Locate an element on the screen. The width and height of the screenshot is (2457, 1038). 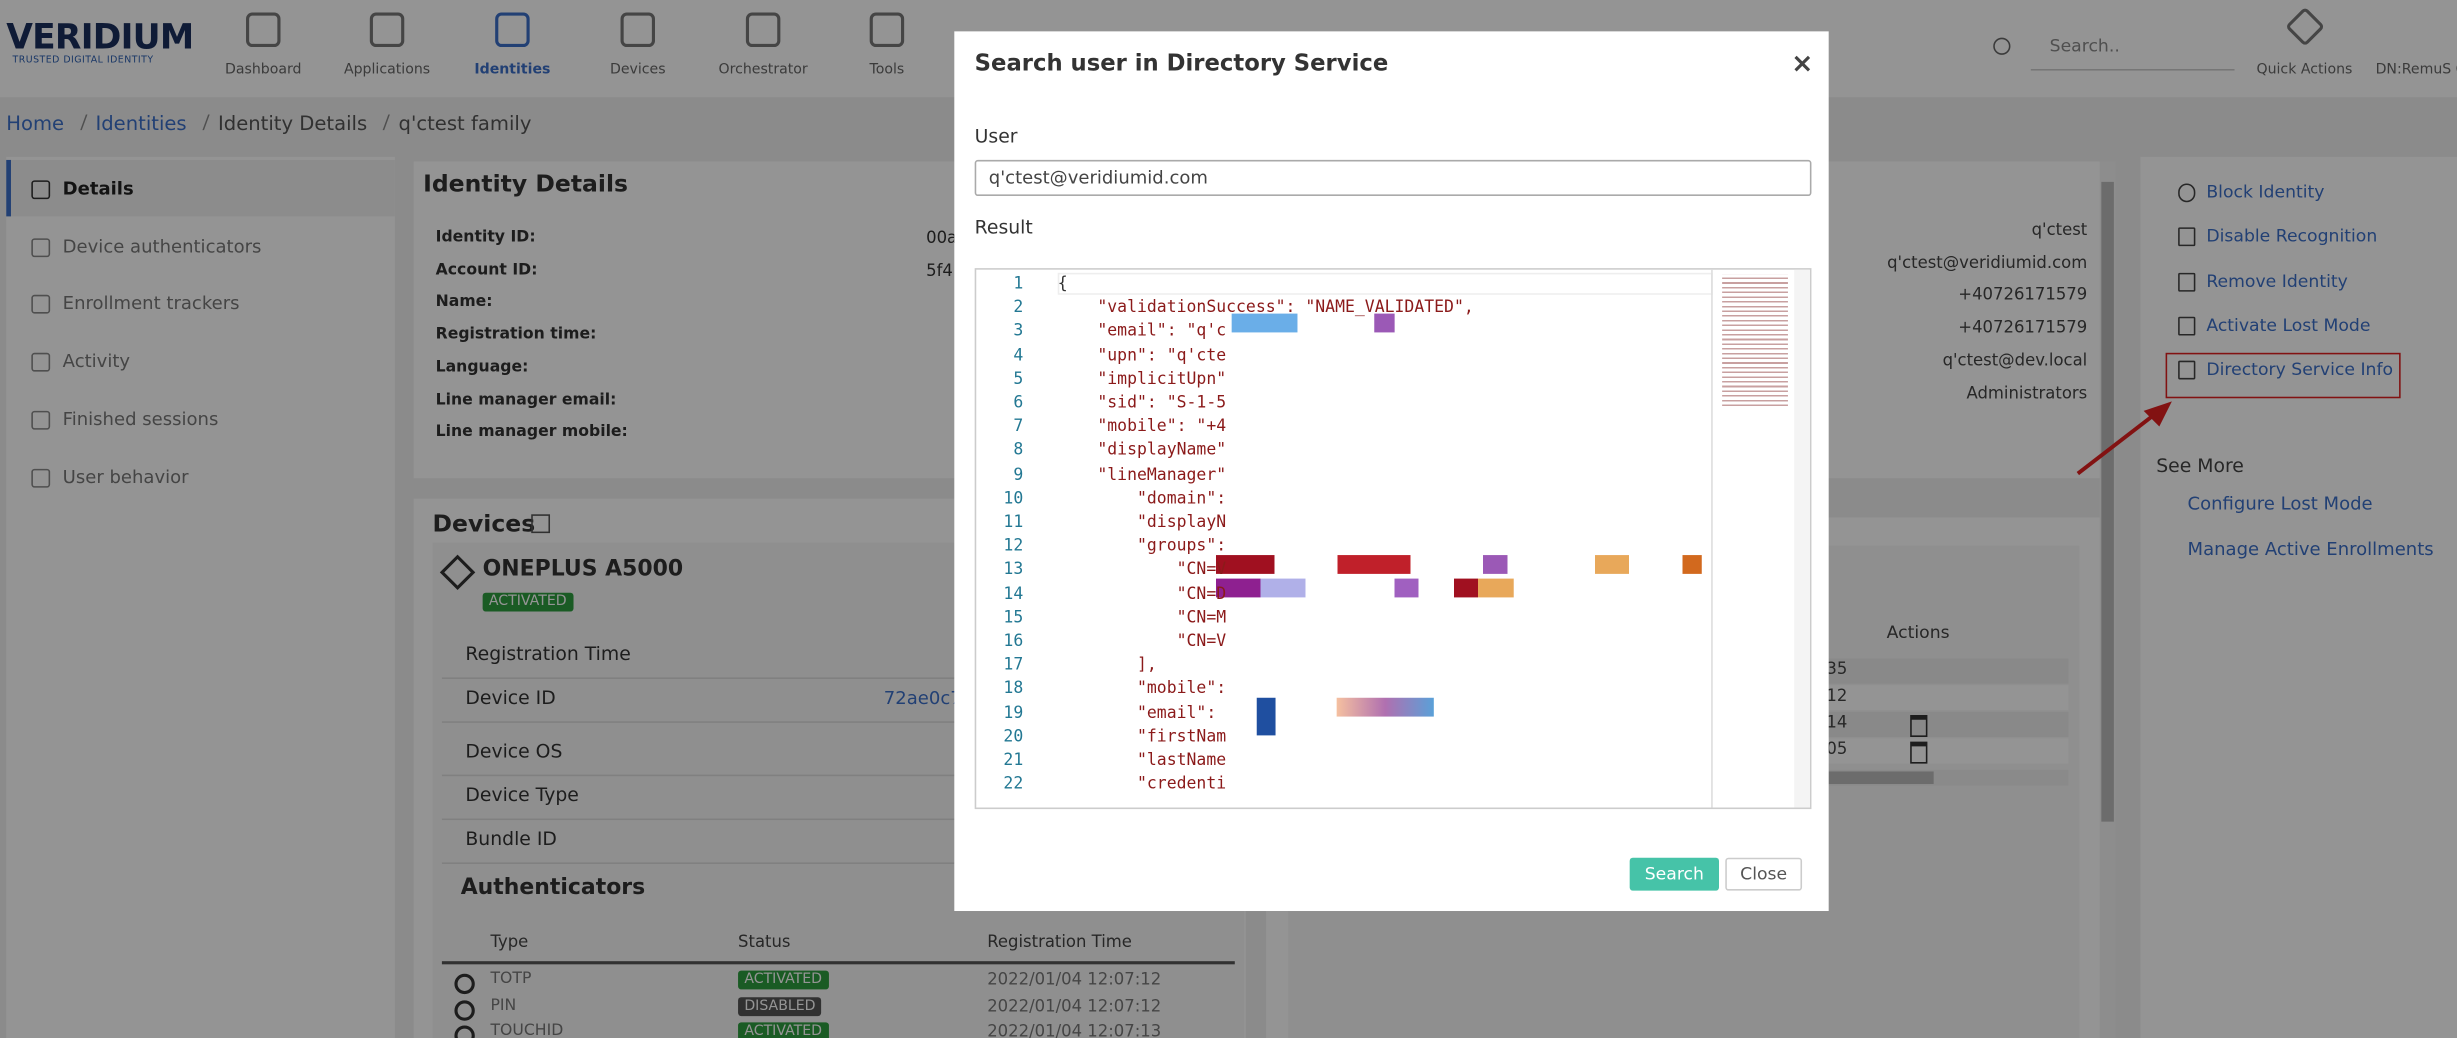
field-value: Administrators is located at coordinates (2027, 393).